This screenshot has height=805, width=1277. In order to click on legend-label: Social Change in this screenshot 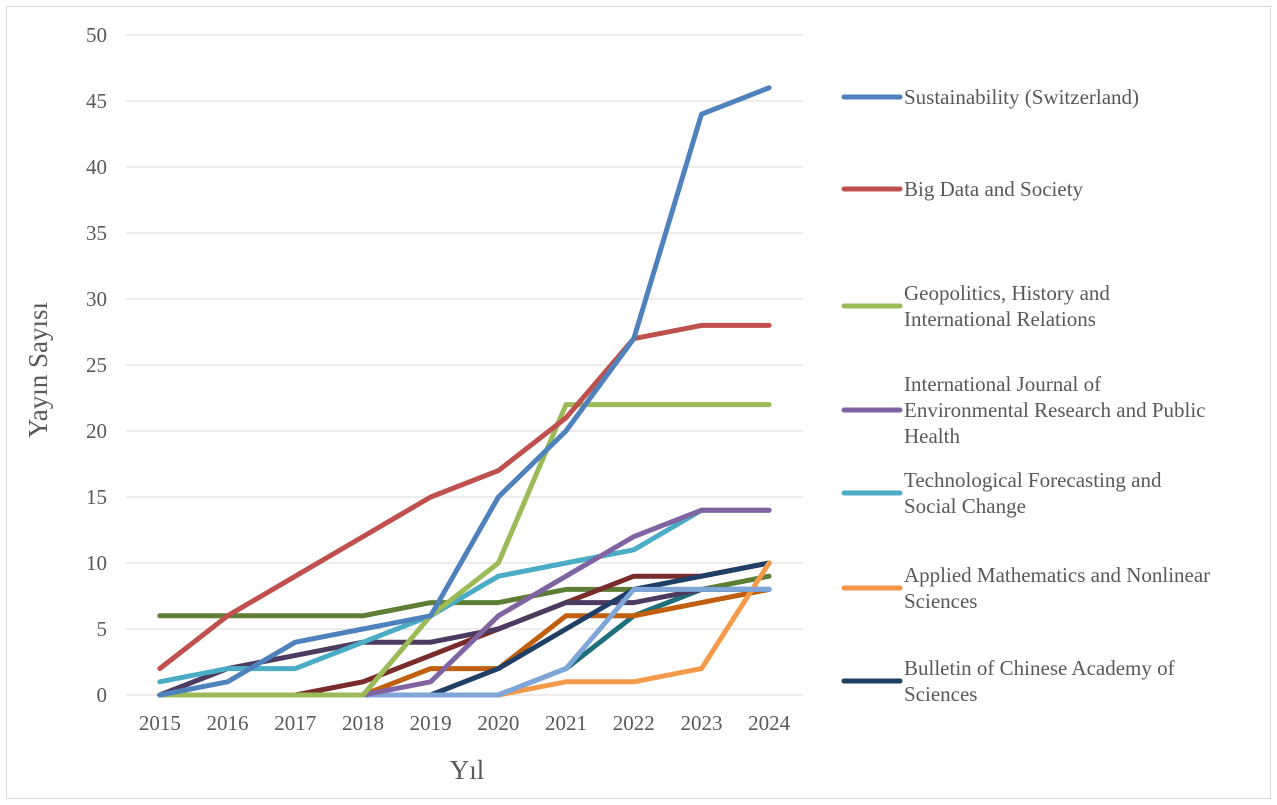, I will do `click(965, 506)`.